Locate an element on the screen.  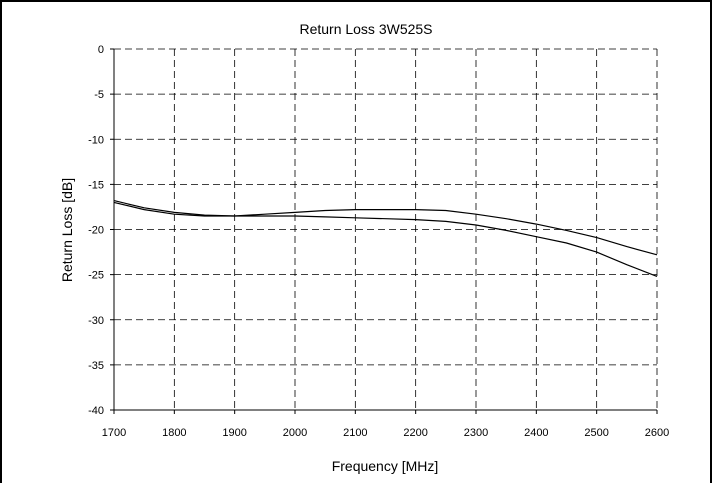
y-tick-label: -20 is located at coordinates (96, 231).